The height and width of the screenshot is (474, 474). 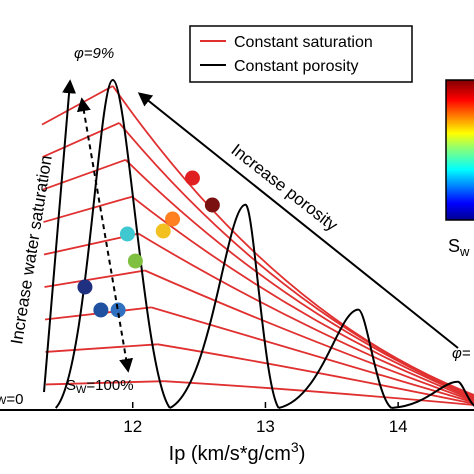 What do you see at coordinates (94, 53) in the screenshot?
I see `phi-9-label: φ=9%` at bounding box center [94, 53].